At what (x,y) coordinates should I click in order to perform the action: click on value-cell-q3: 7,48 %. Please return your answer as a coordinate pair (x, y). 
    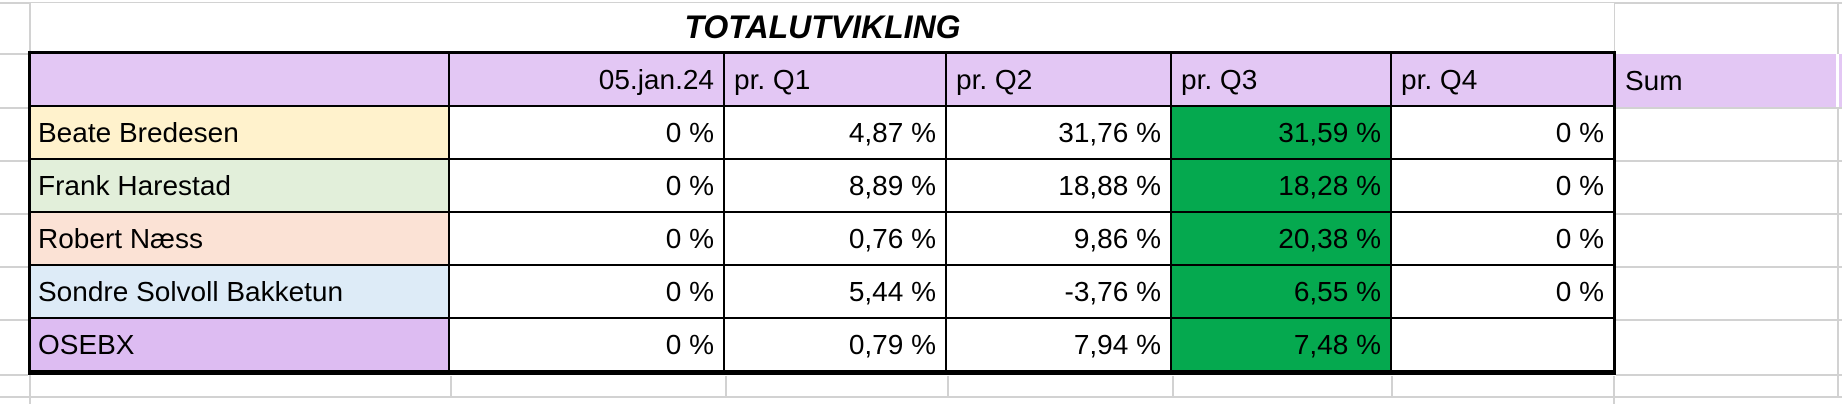
    Looking at the image, I should click on (1282, 345).